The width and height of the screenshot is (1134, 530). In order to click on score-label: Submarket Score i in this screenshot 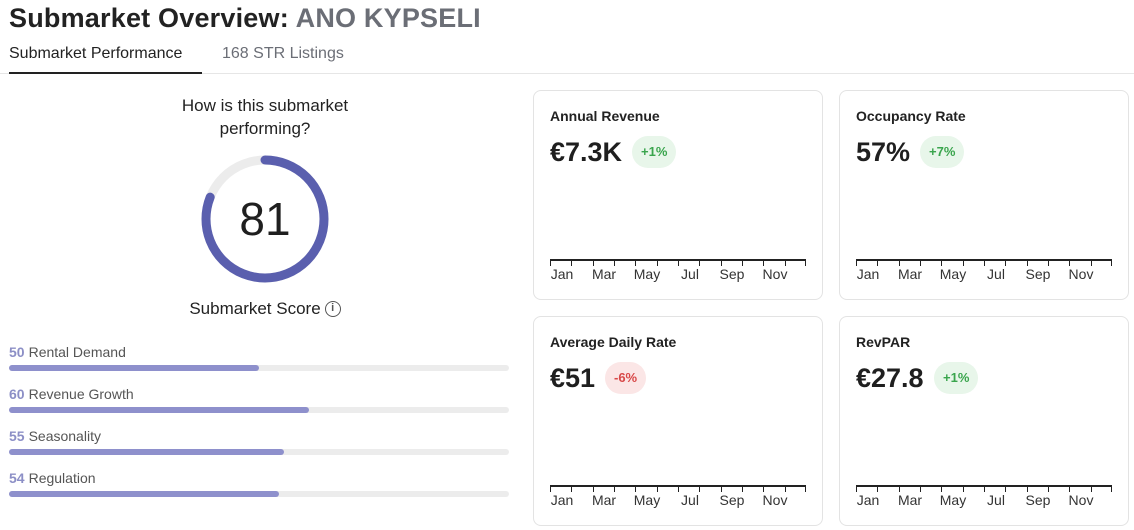, I will do `click(265, 309)`.